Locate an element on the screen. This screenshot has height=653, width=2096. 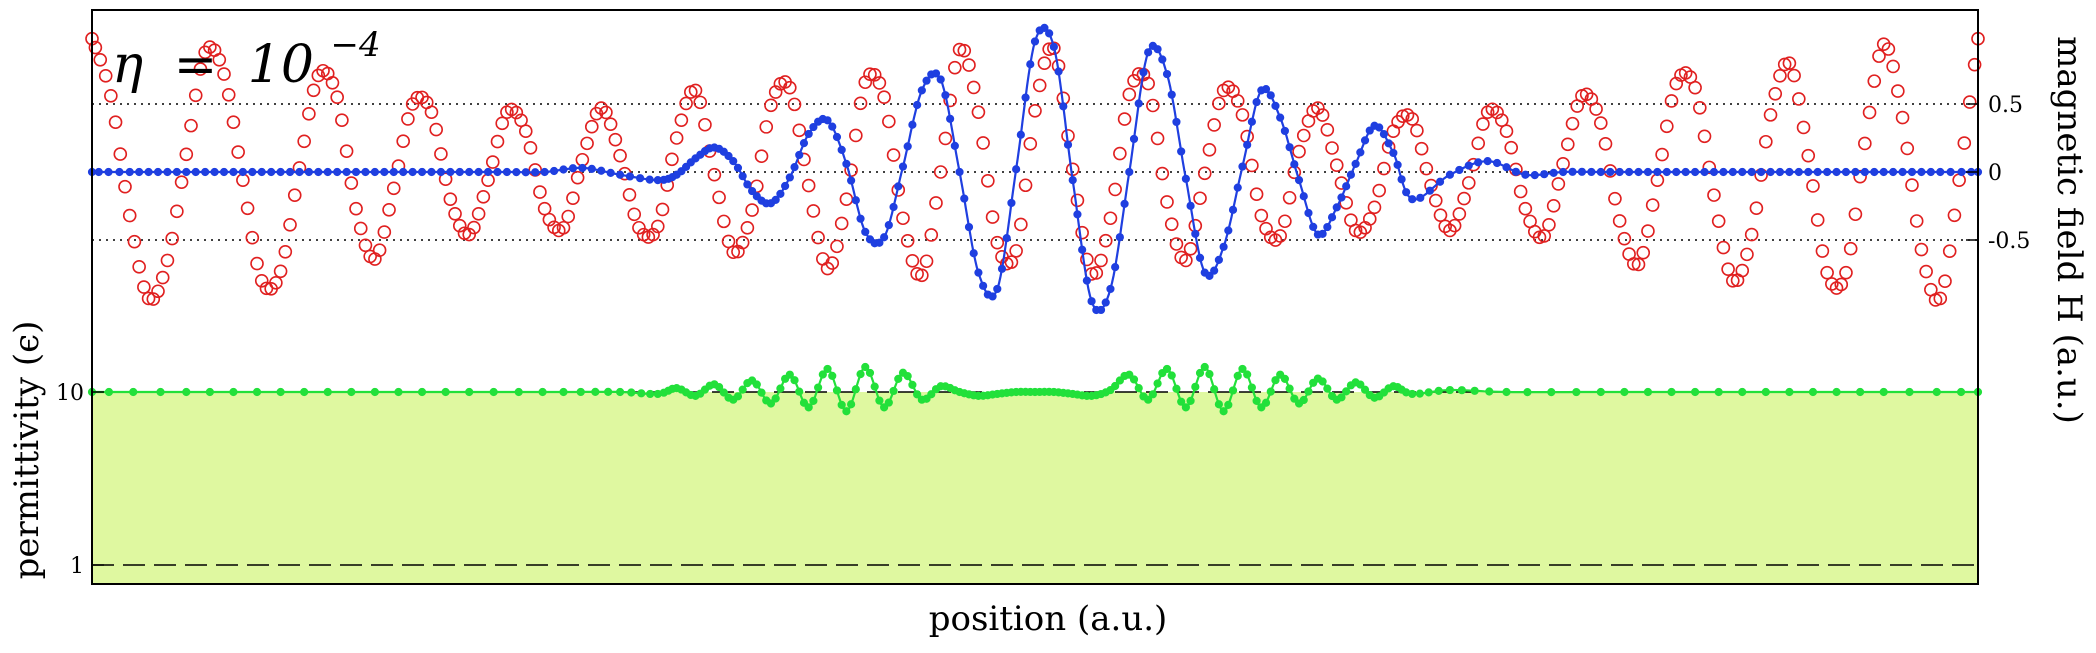
left-tick-label: 10 is located at coordinates (70, 393).